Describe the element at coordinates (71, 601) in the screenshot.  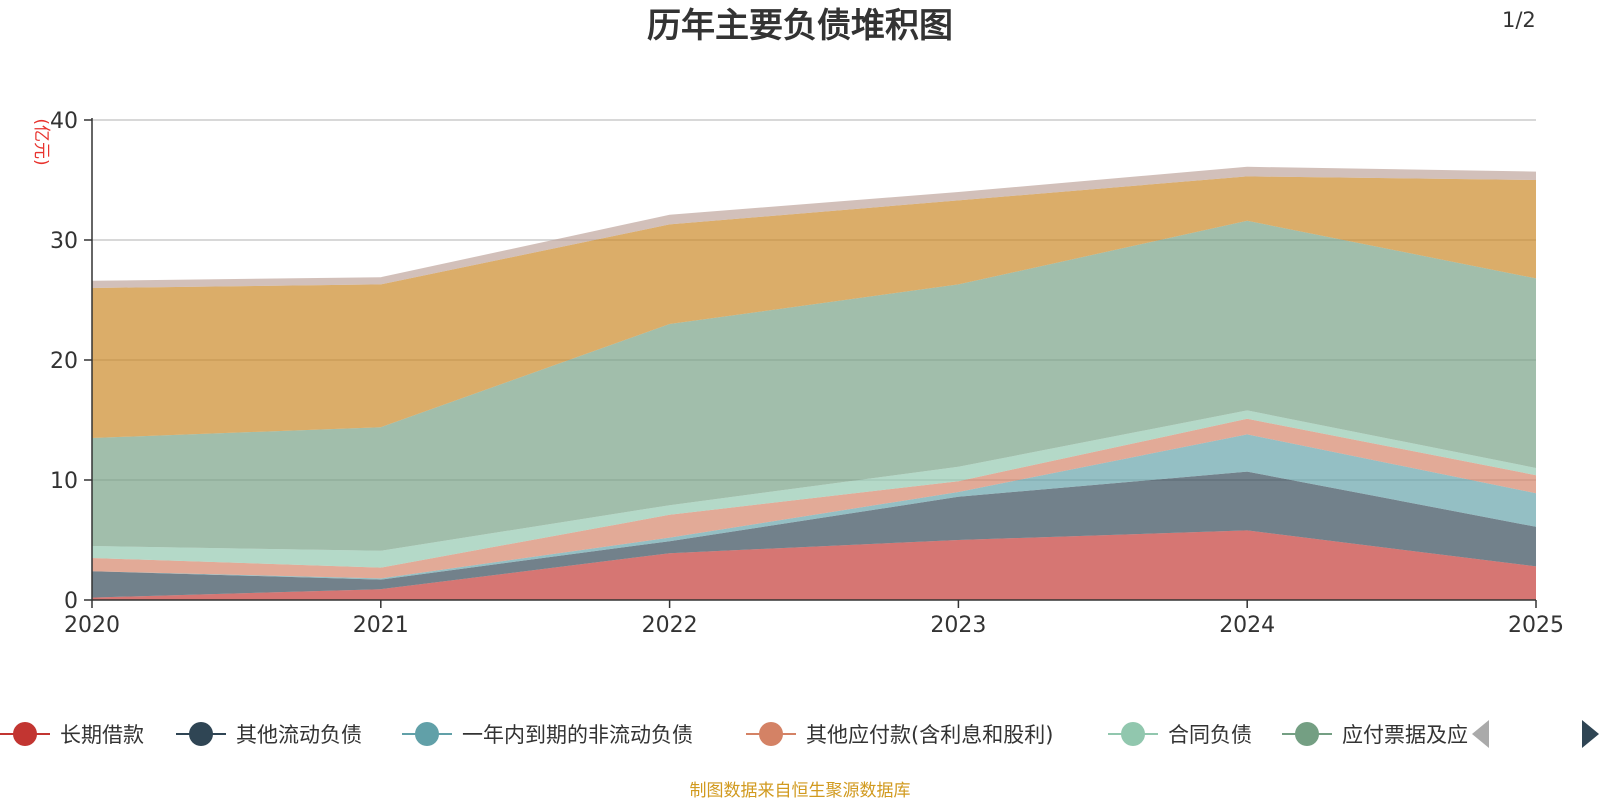
I see `y-tick-label: 0` at that location.